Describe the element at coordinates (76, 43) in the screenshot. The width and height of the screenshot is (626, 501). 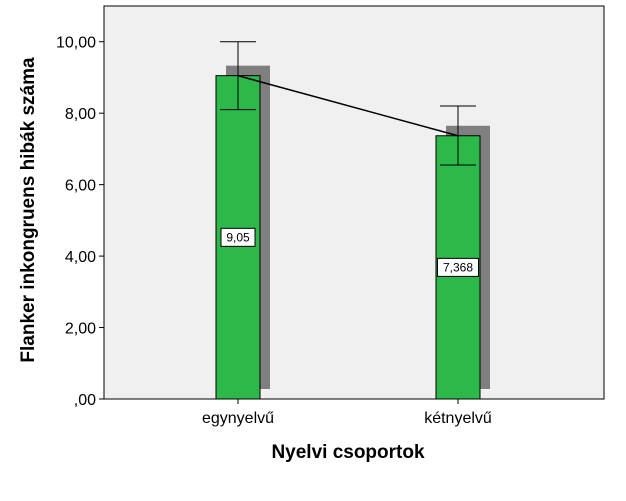
I see `y-tick-label: 10,00` at that location.